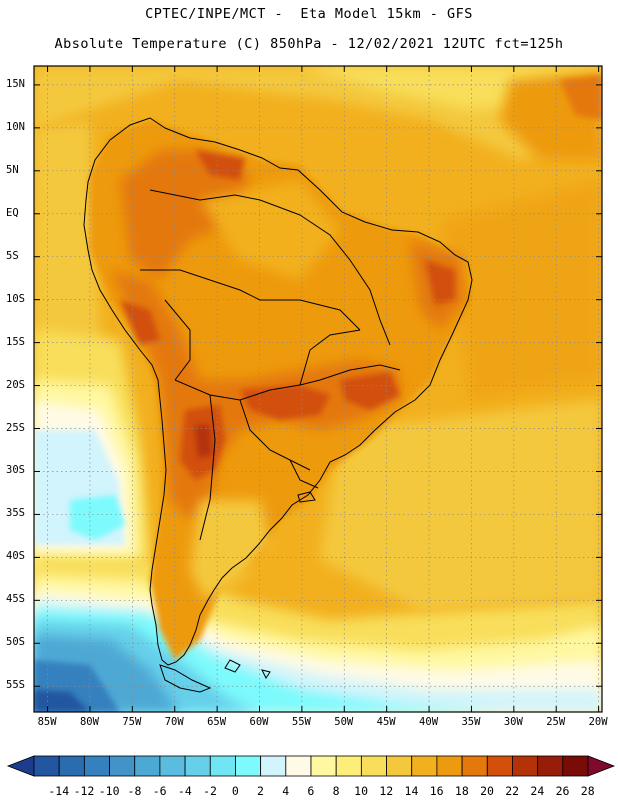  I want to click on lon-tick-label: 75W, so click(132, 722).